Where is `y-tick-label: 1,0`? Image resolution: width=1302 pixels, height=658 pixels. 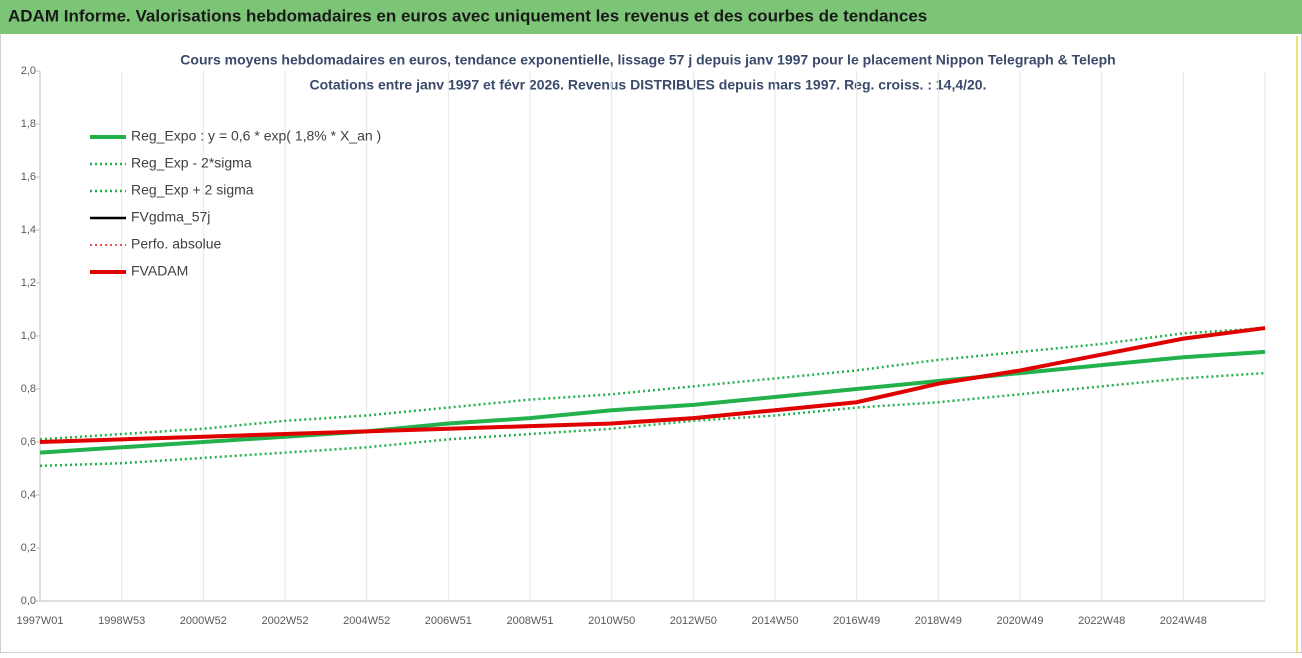
y-tick-label: 1,0 is located at coordinates (28, 336).